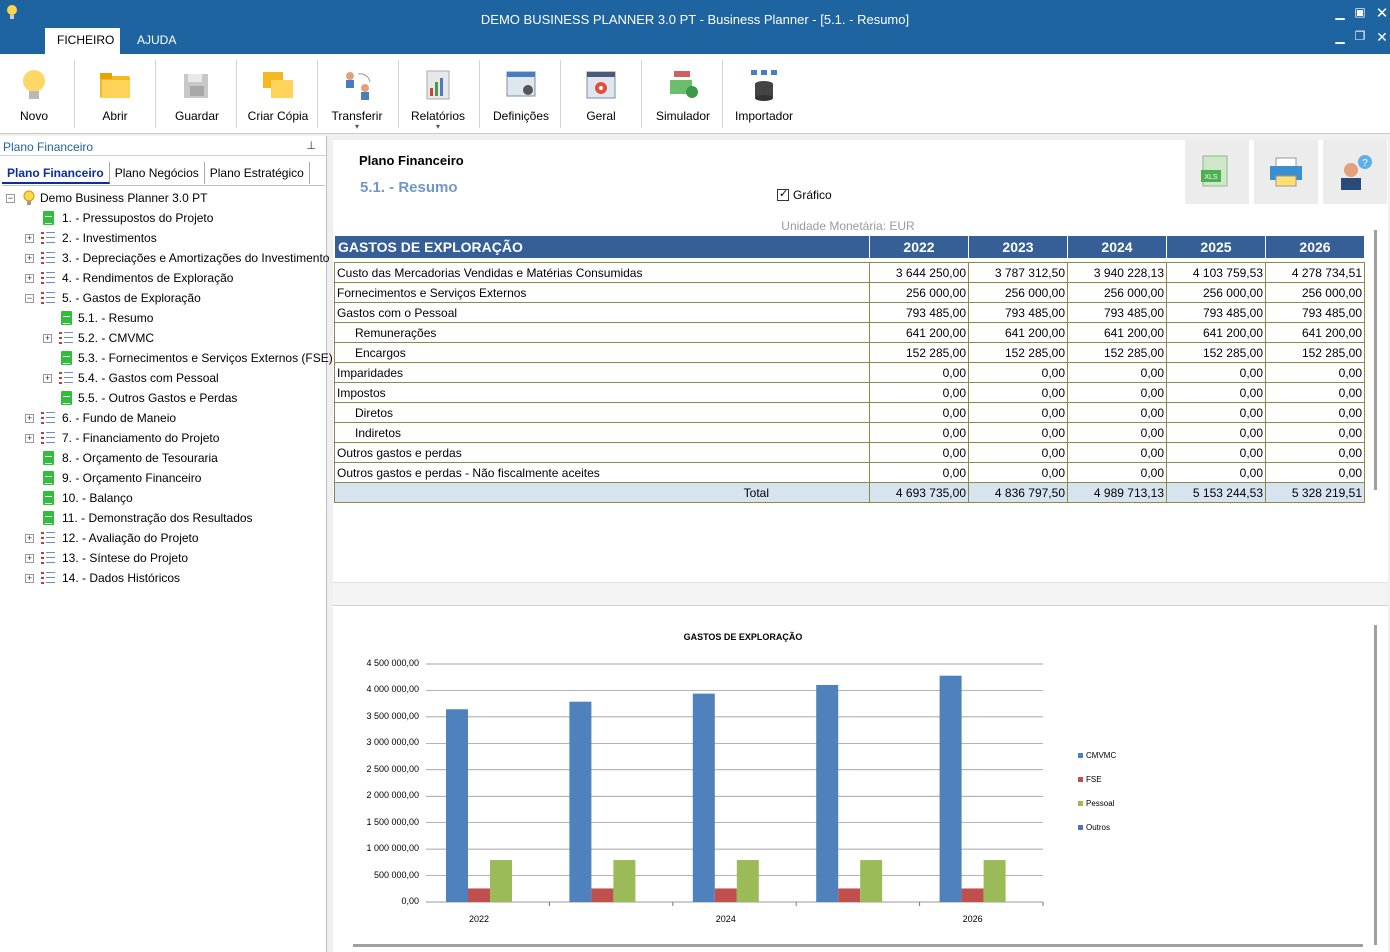  Describe the element at coordinates (162, 198) in the screenshot. I see `tree-item: − Demo Business Planner 3.0 PT` at that location.